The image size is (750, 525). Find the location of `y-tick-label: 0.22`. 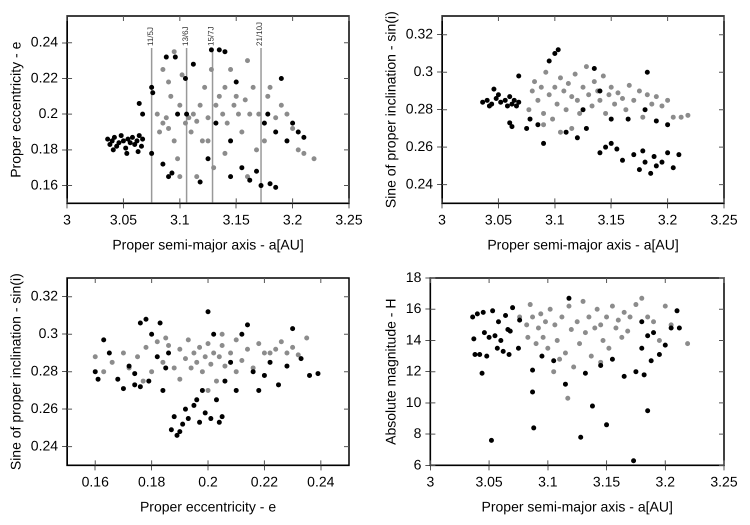

y-tick-label: 0.22 is located at coordinates (44, 77).